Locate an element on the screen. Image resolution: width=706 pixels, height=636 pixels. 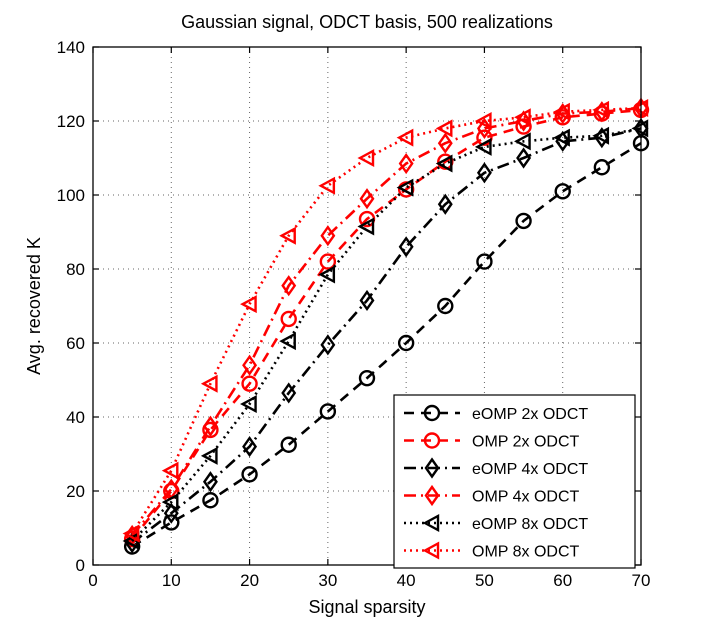
x-tick-label: 20 is located at coordinates (249, 580).